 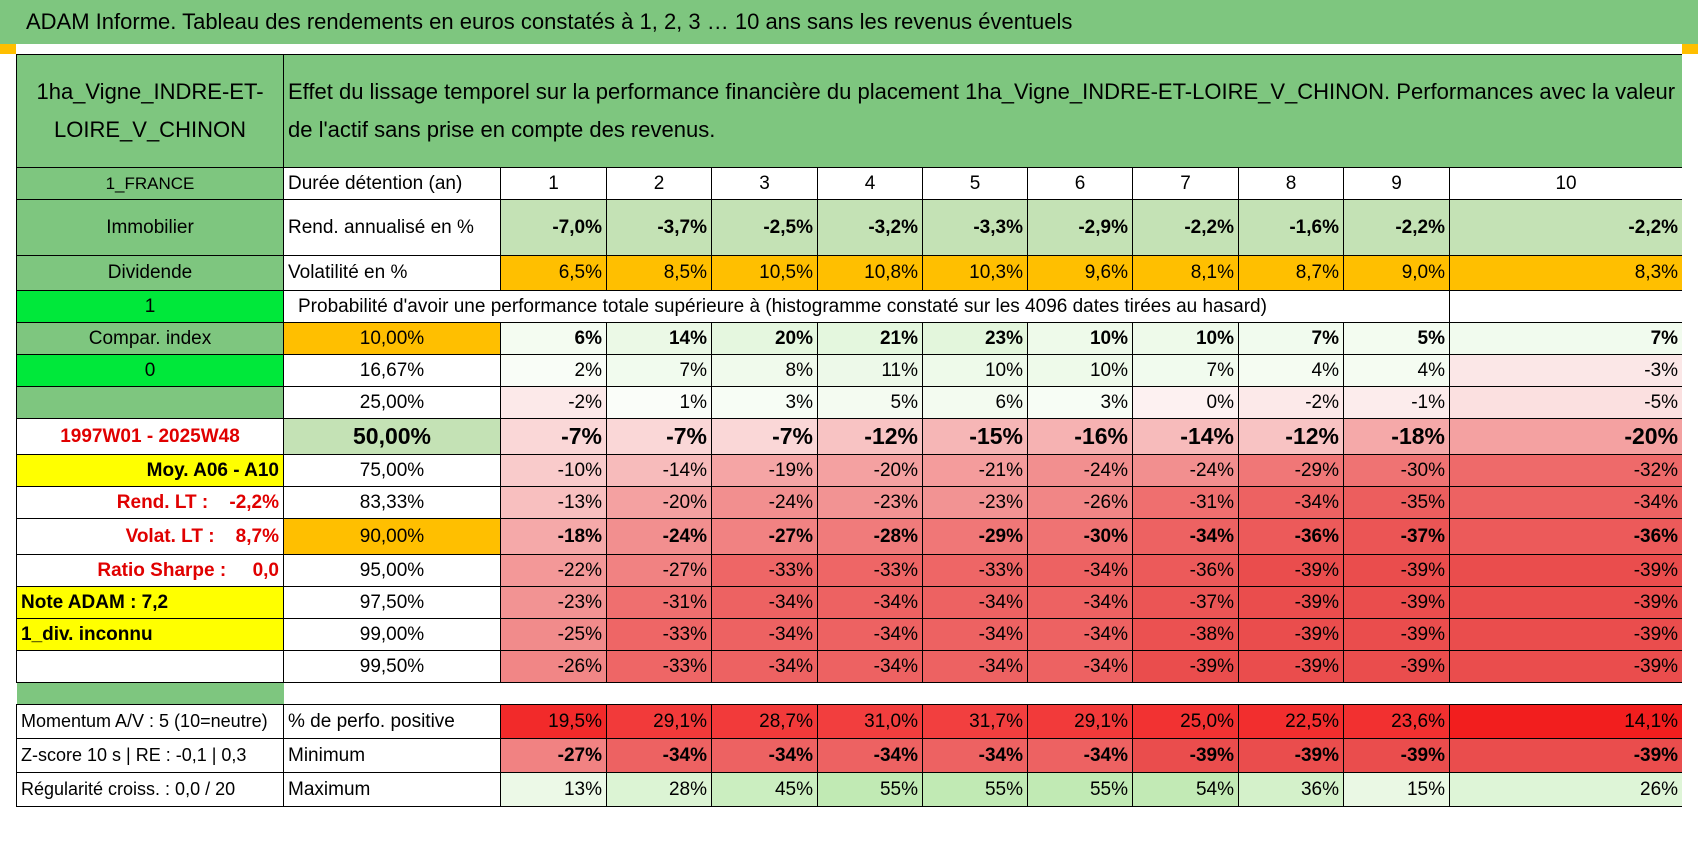 What do you see at coordinates (150, 338) in the screenshot?
I see `compar-index-cell: Compar. index` at bounding box center [150, 338].